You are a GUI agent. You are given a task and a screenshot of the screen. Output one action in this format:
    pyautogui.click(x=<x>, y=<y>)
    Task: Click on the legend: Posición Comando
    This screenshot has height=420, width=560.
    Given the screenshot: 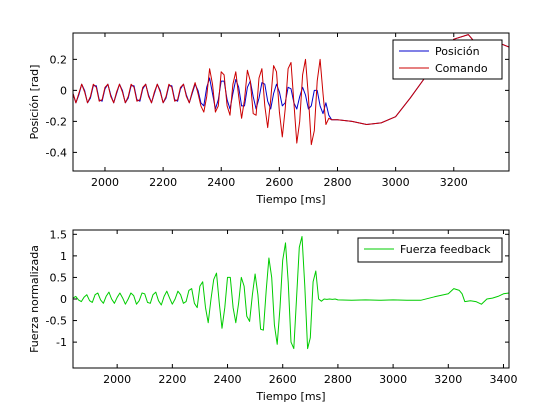 What is the action you would take?
    pyautogui.click(x=447, y=59)
    